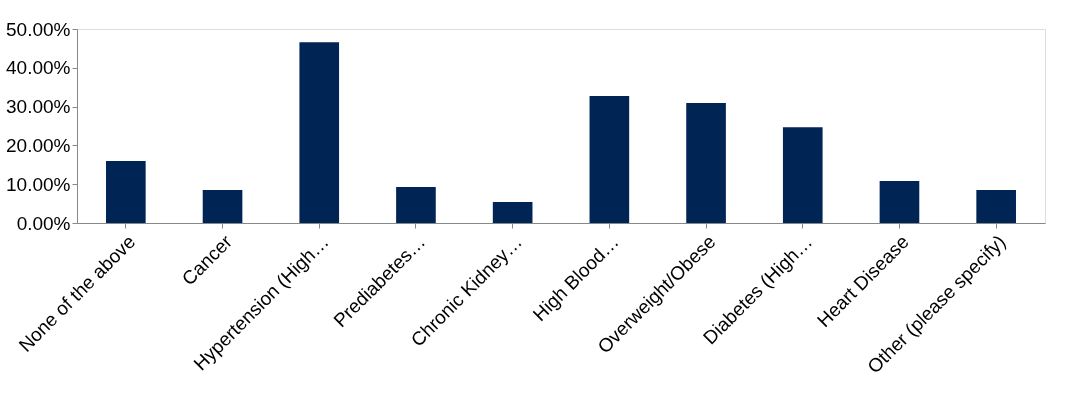  Describe the element at coordinates (38, 68) in the screenshot. I see `y-tick-label: 40.00%` at that location.